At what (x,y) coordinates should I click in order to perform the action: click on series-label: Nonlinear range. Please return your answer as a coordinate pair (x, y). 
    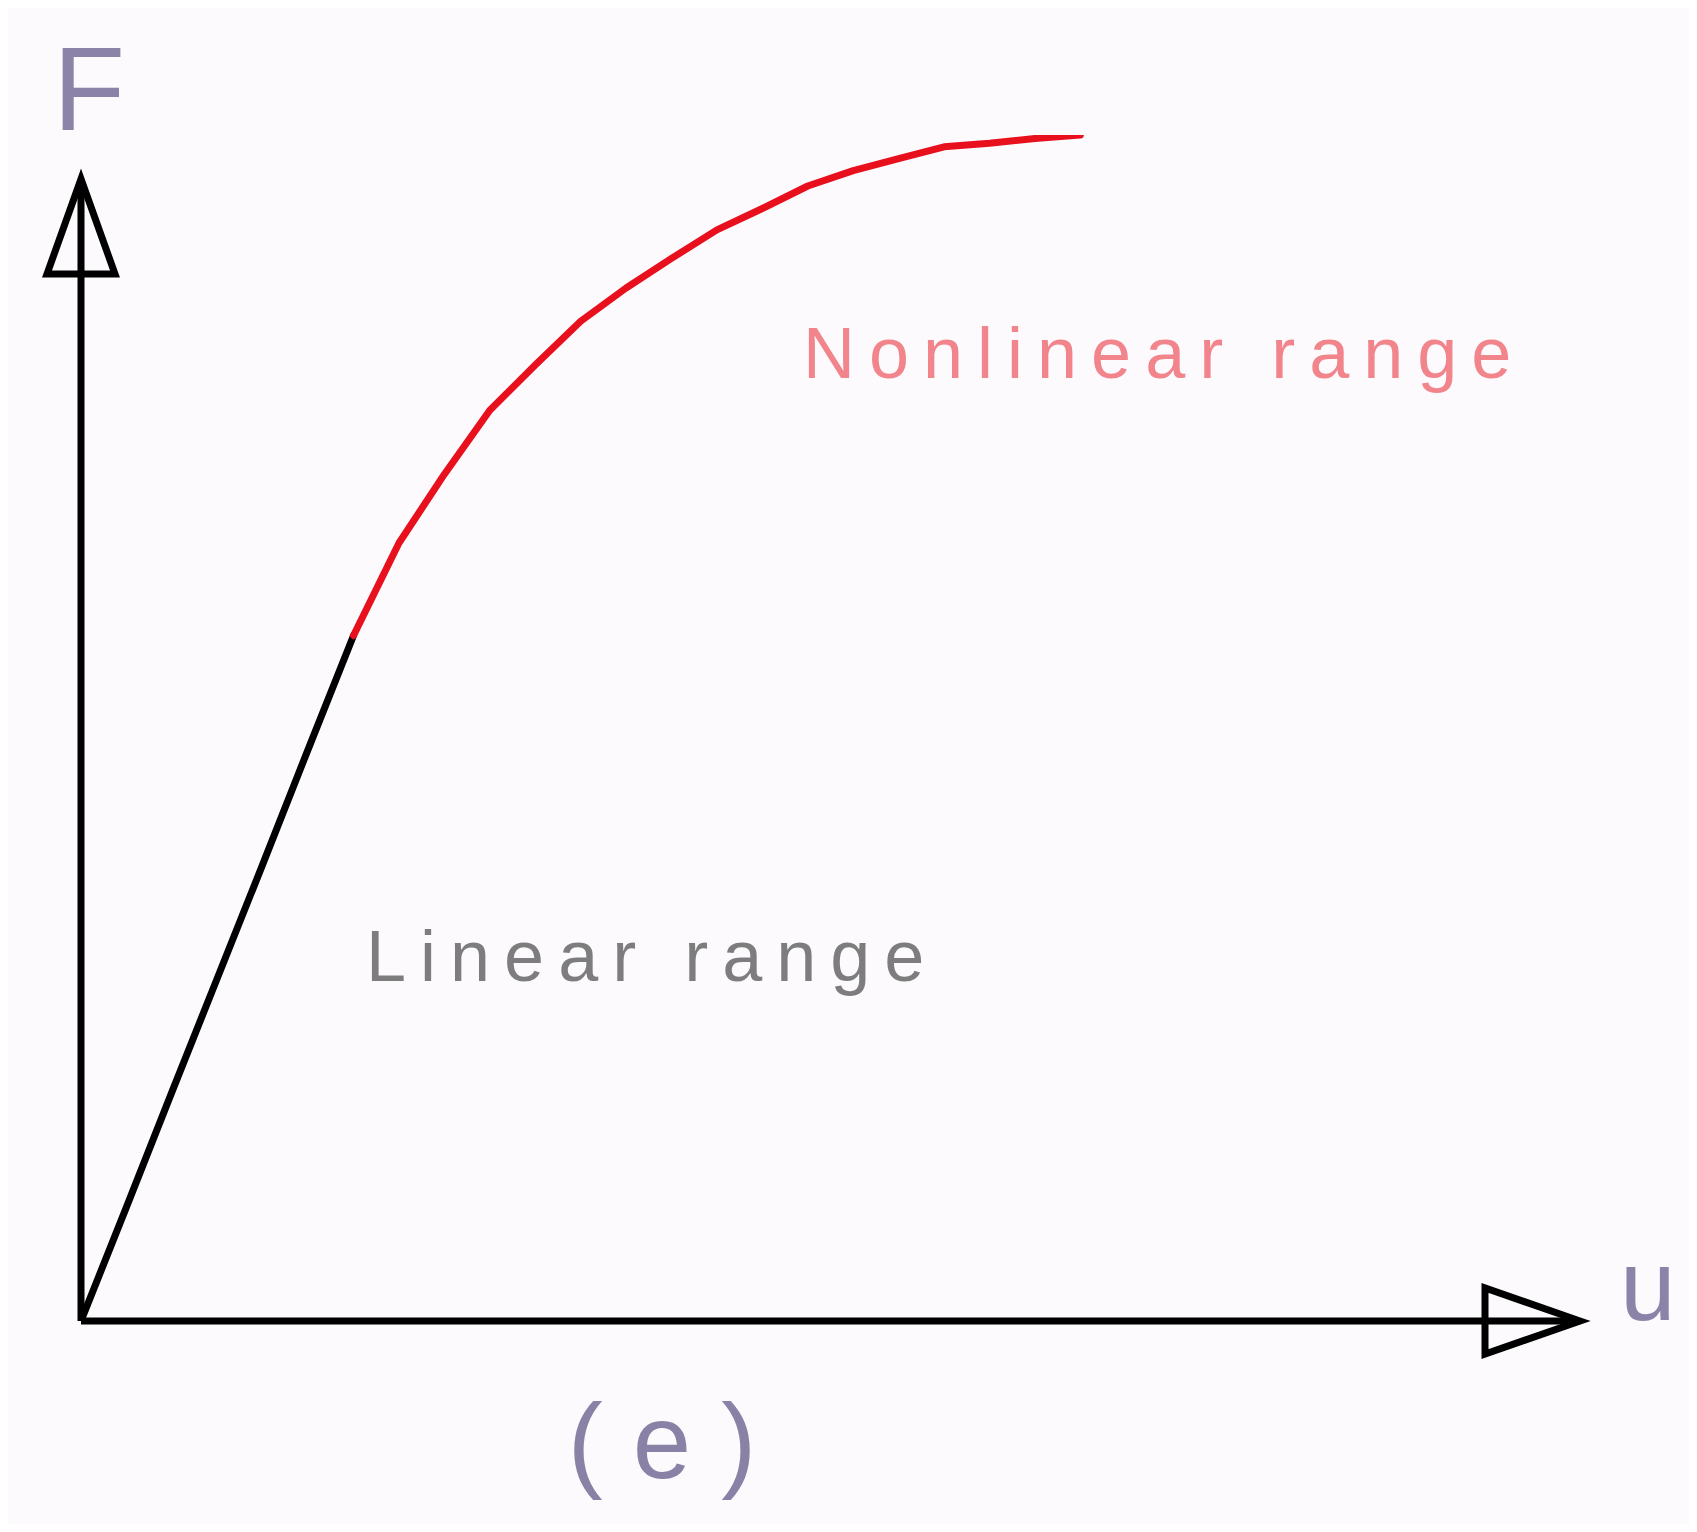
    Looking at the image, I should click on (1164, 353).